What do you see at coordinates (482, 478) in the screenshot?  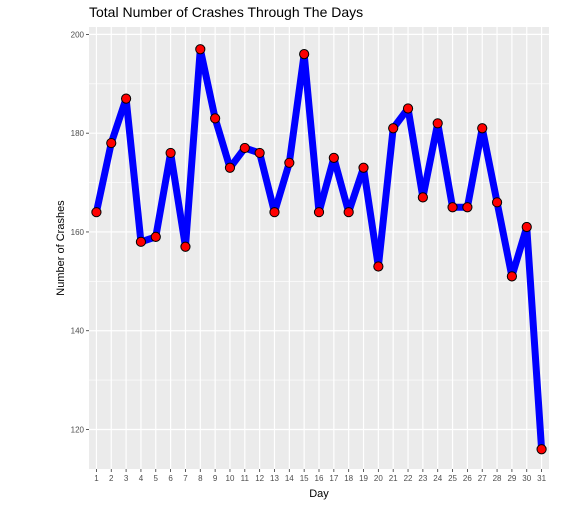 I see `x-tick-label: 27` at bounding box center [482, 478].